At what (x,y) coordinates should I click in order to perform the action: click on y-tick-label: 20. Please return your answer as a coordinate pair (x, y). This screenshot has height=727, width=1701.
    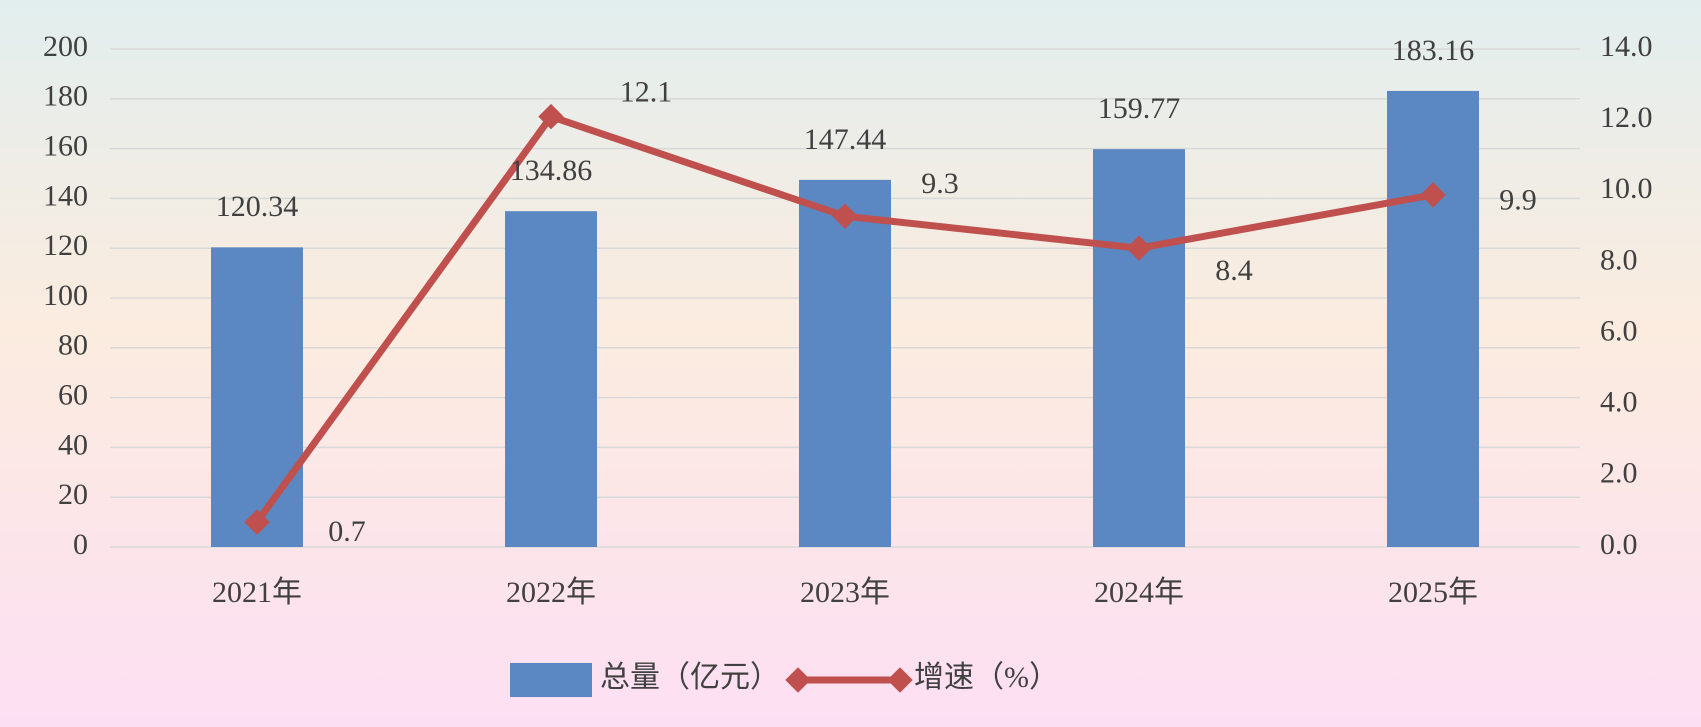
    Looking at the image, I should click on (73, 494).